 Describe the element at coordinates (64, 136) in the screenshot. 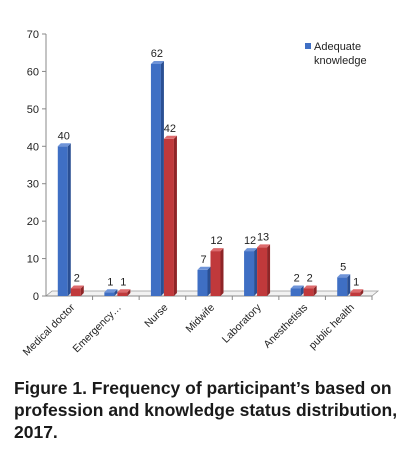

I see `data-label: 40` at that location.